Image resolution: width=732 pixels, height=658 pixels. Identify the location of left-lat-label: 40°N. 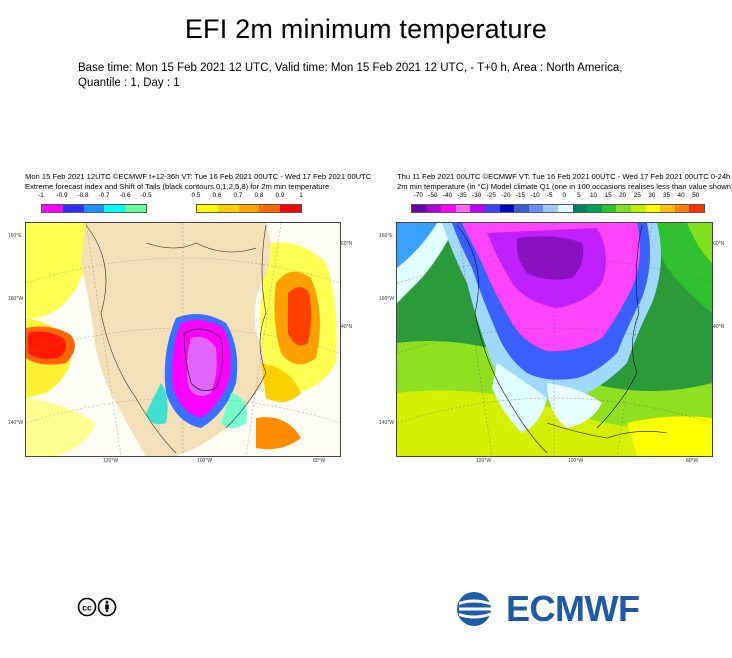
(347, 327).